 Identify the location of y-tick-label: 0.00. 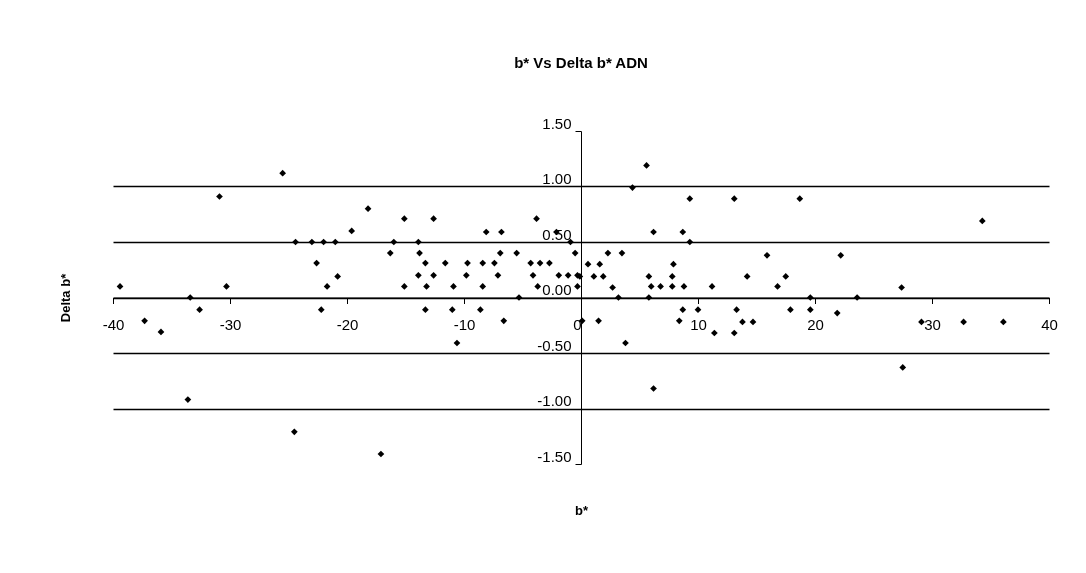
(557, 289).